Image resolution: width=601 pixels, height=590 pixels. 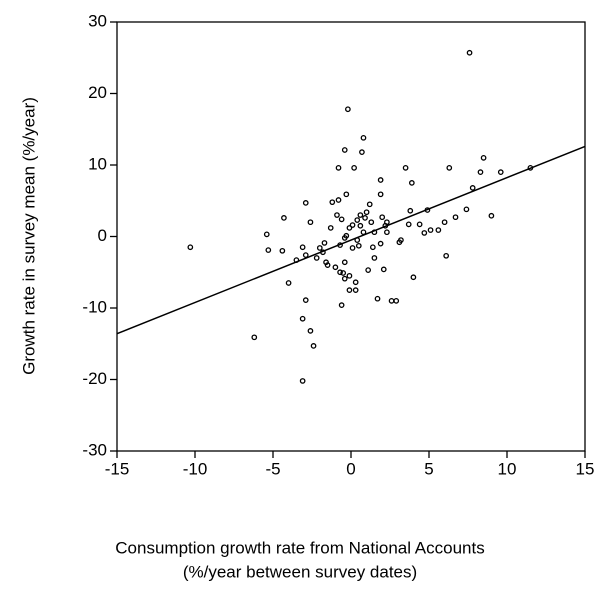 What do you see at coordinates (97, 163) in the screenshot?
I see `y-tick-label: 10` at bounding box center [97, 163].